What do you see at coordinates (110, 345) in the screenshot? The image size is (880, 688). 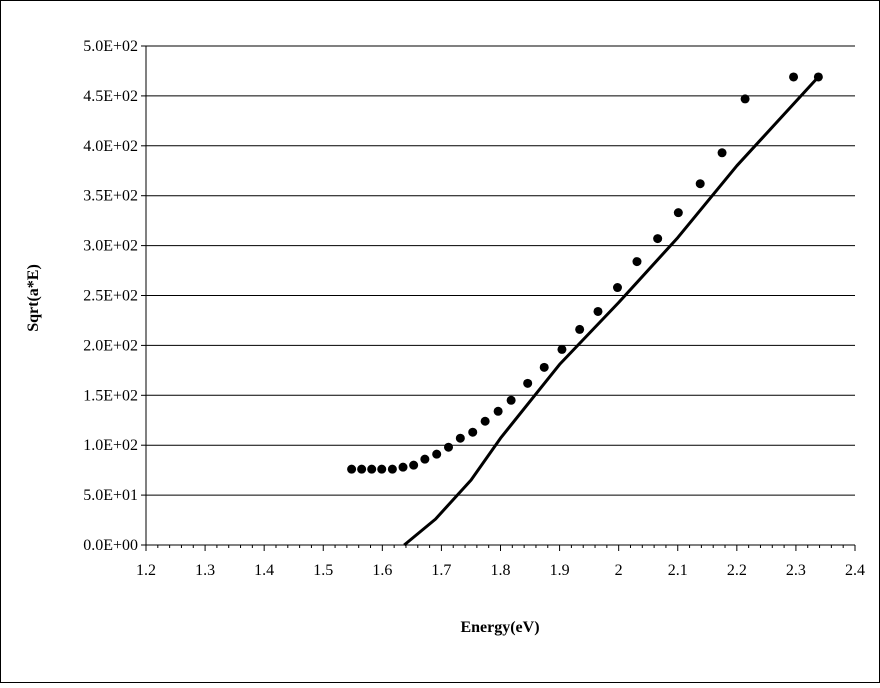 I see `y-tick-label: 2.0E+02` at bounding box center [110, 345].